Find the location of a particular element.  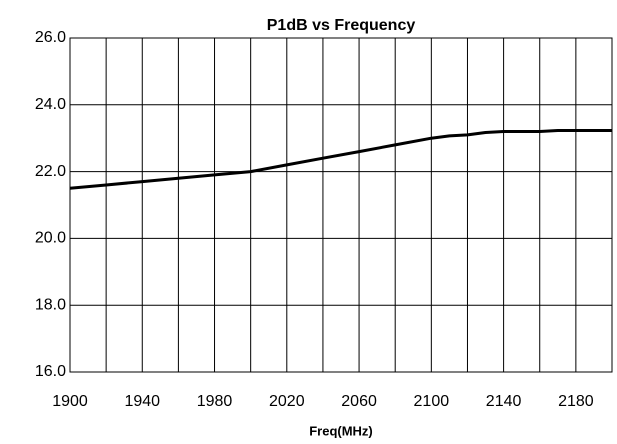

x-tick-label: 2020 is located at coordinates (287, 401).